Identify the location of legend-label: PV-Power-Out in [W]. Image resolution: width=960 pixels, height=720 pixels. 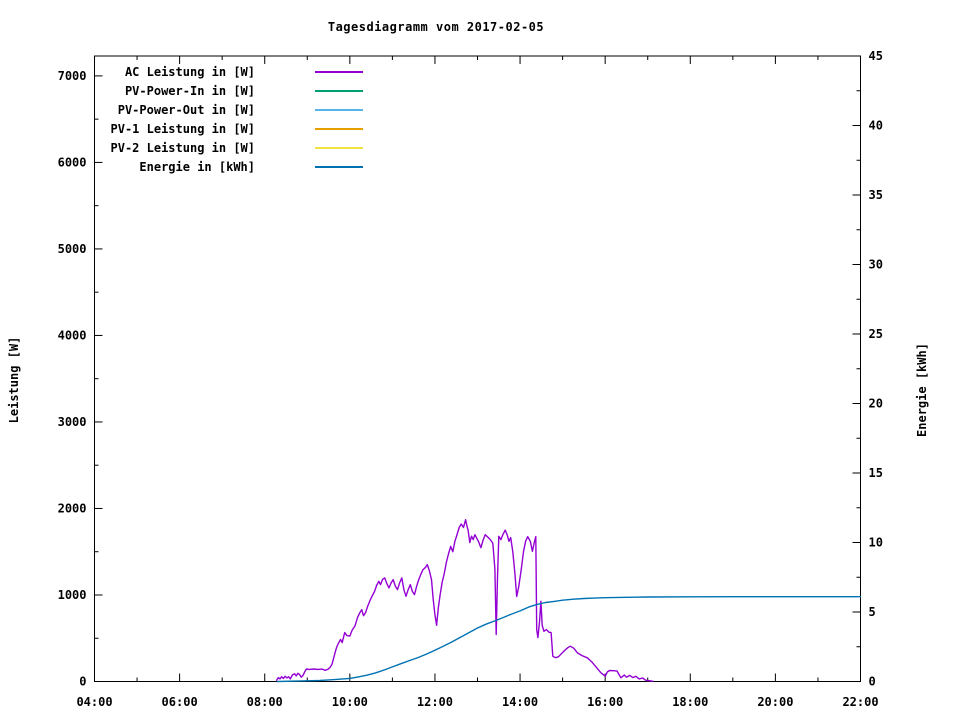
(186, 109).